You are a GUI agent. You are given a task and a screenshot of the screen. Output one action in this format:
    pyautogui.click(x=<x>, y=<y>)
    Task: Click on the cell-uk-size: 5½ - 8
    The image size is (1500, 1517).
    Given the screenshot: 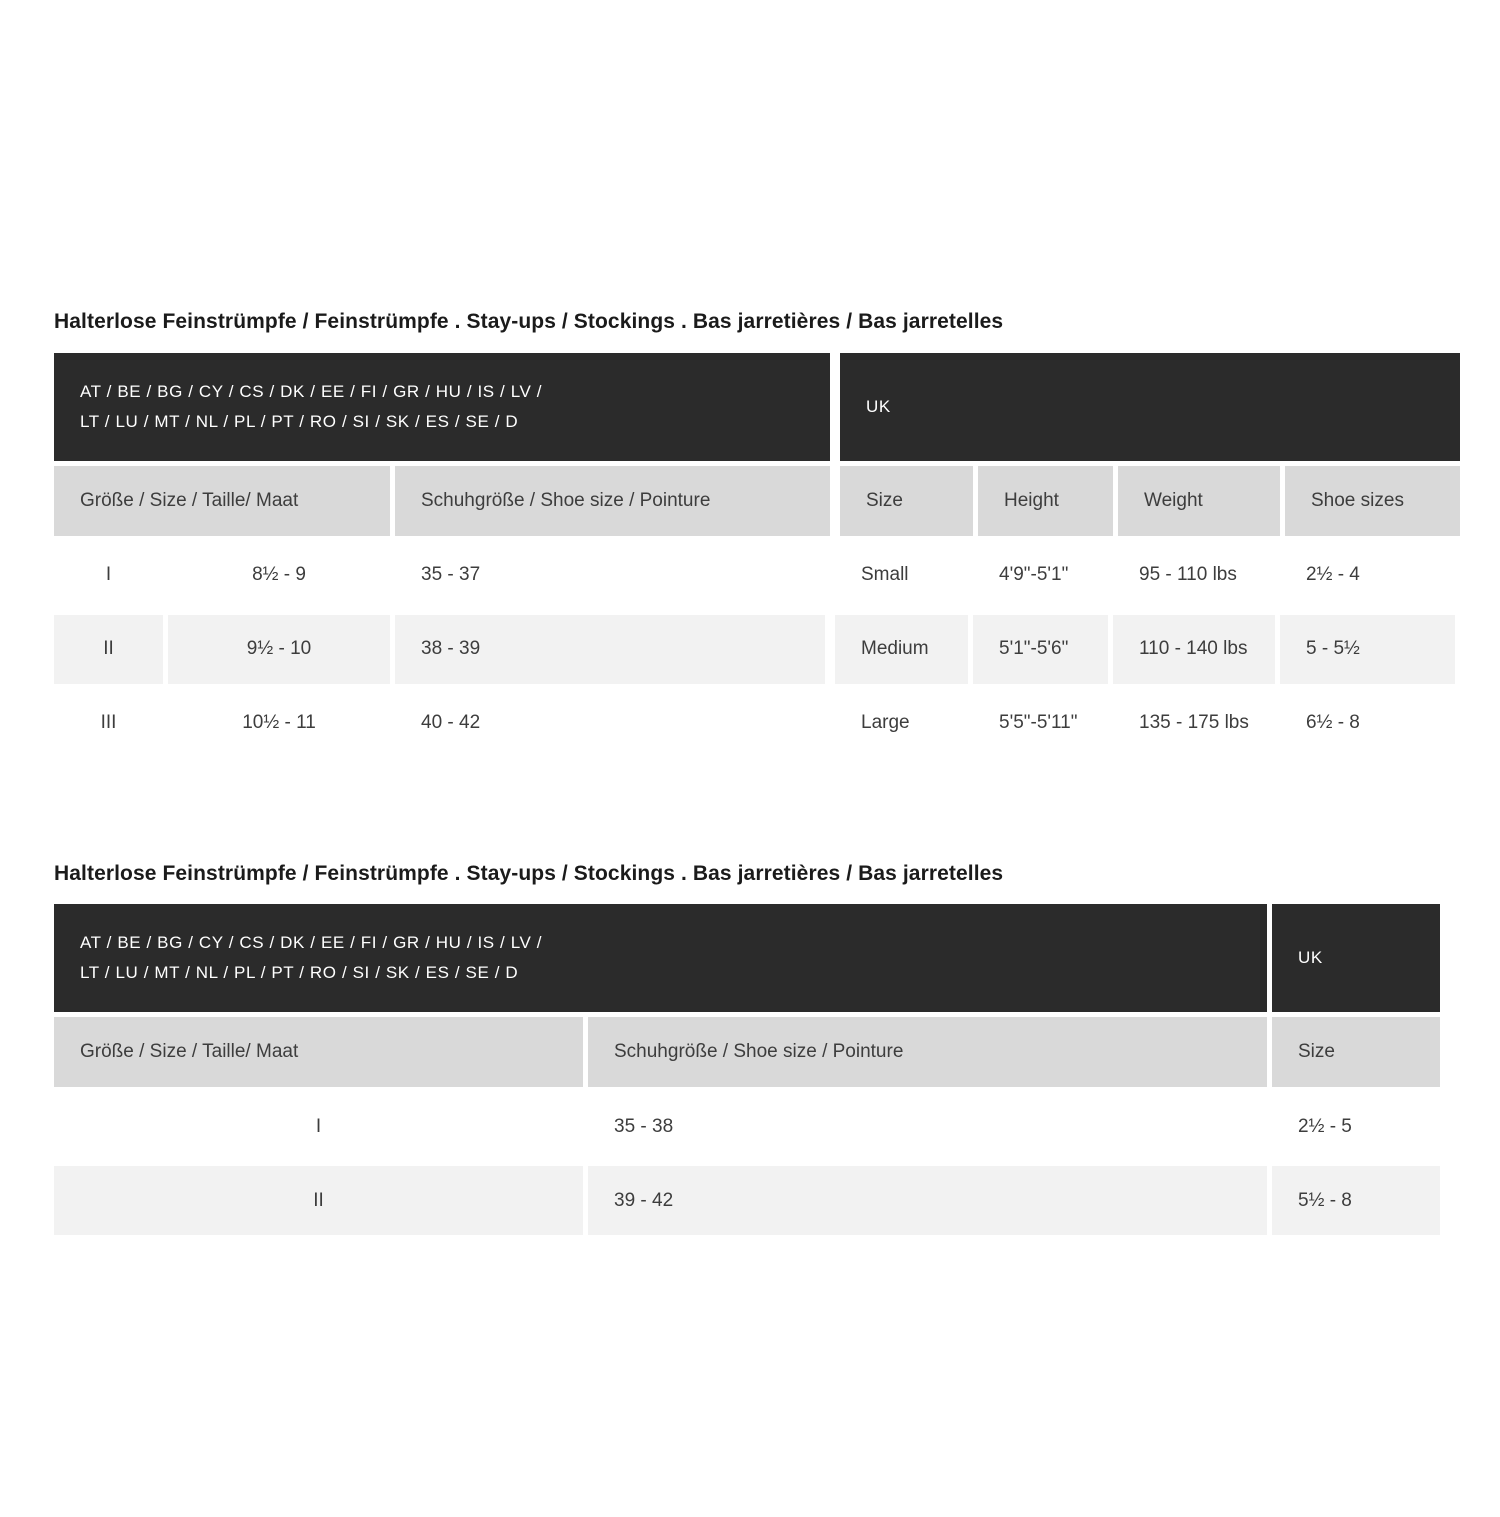 What is the action you would take?
    pyautogui.click(x=1356, y=1201)
    